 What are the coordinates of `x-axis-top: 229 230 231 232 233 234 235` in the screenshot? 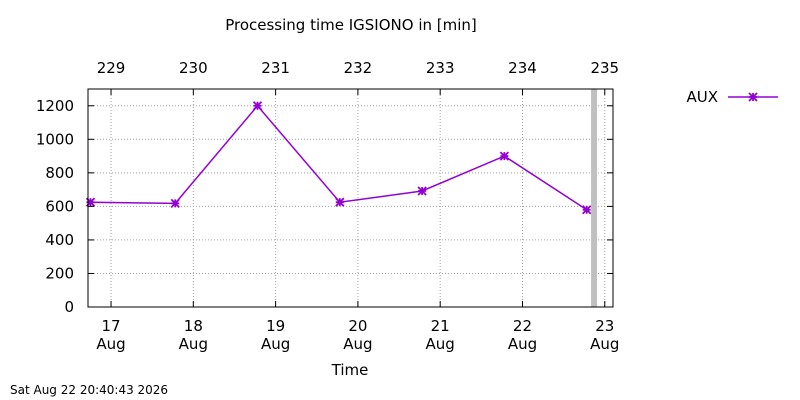 It's located at (358, 77).